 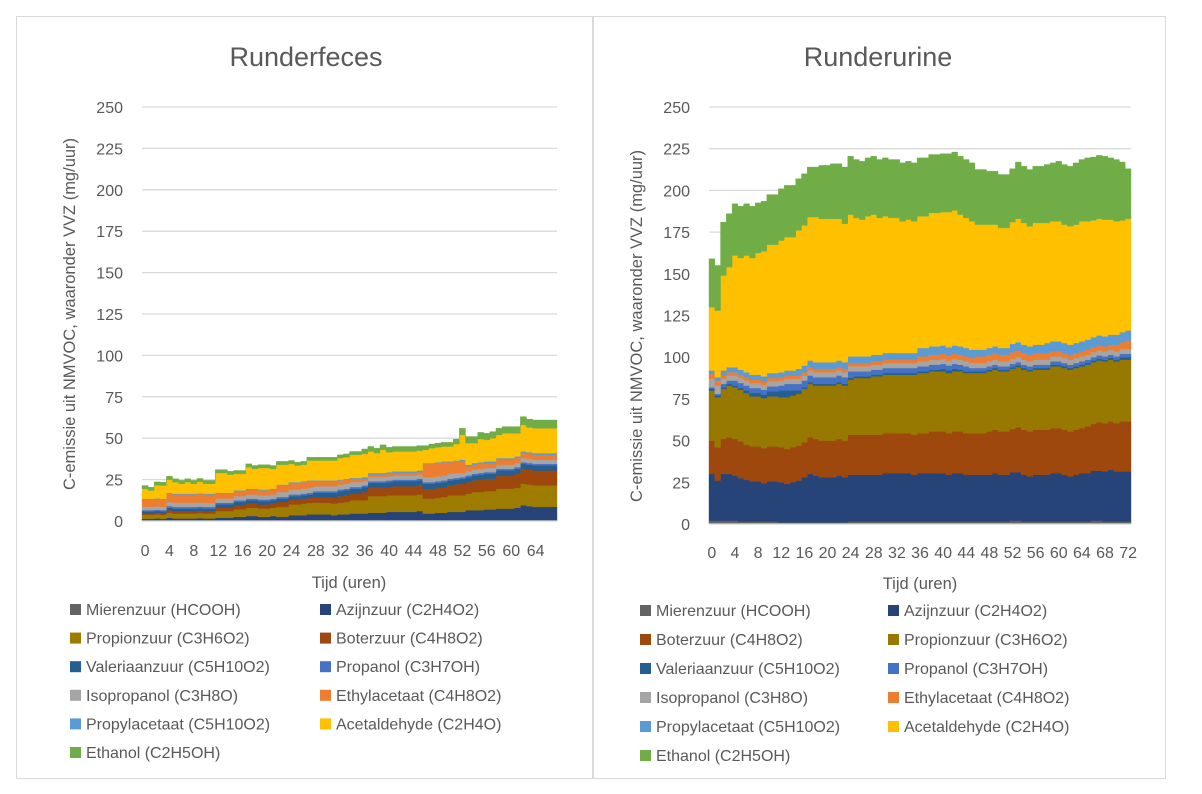 What do you see at coordinates (729, 640) in the screenshot?
I see `legend-label: Boterzuur (C4H8O2)` at bounding box center [729, 640].